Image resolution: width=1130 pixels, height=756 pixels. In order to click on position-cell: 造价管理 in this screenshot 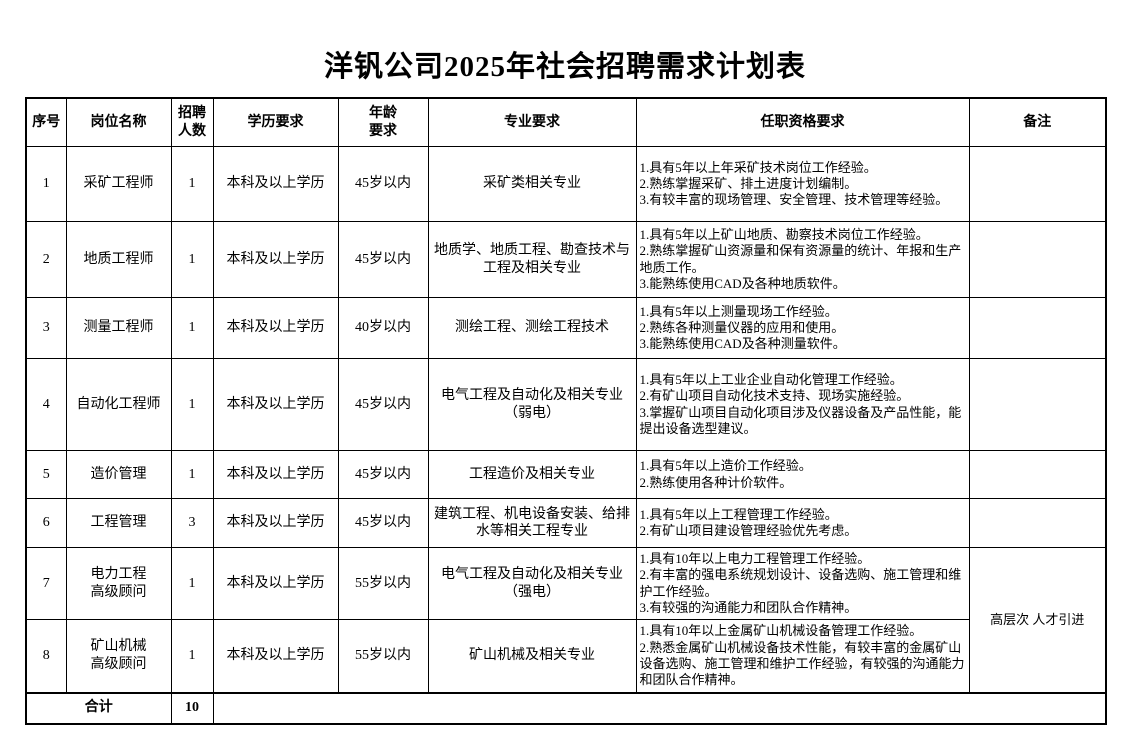, I will do `click(118, 474)`.